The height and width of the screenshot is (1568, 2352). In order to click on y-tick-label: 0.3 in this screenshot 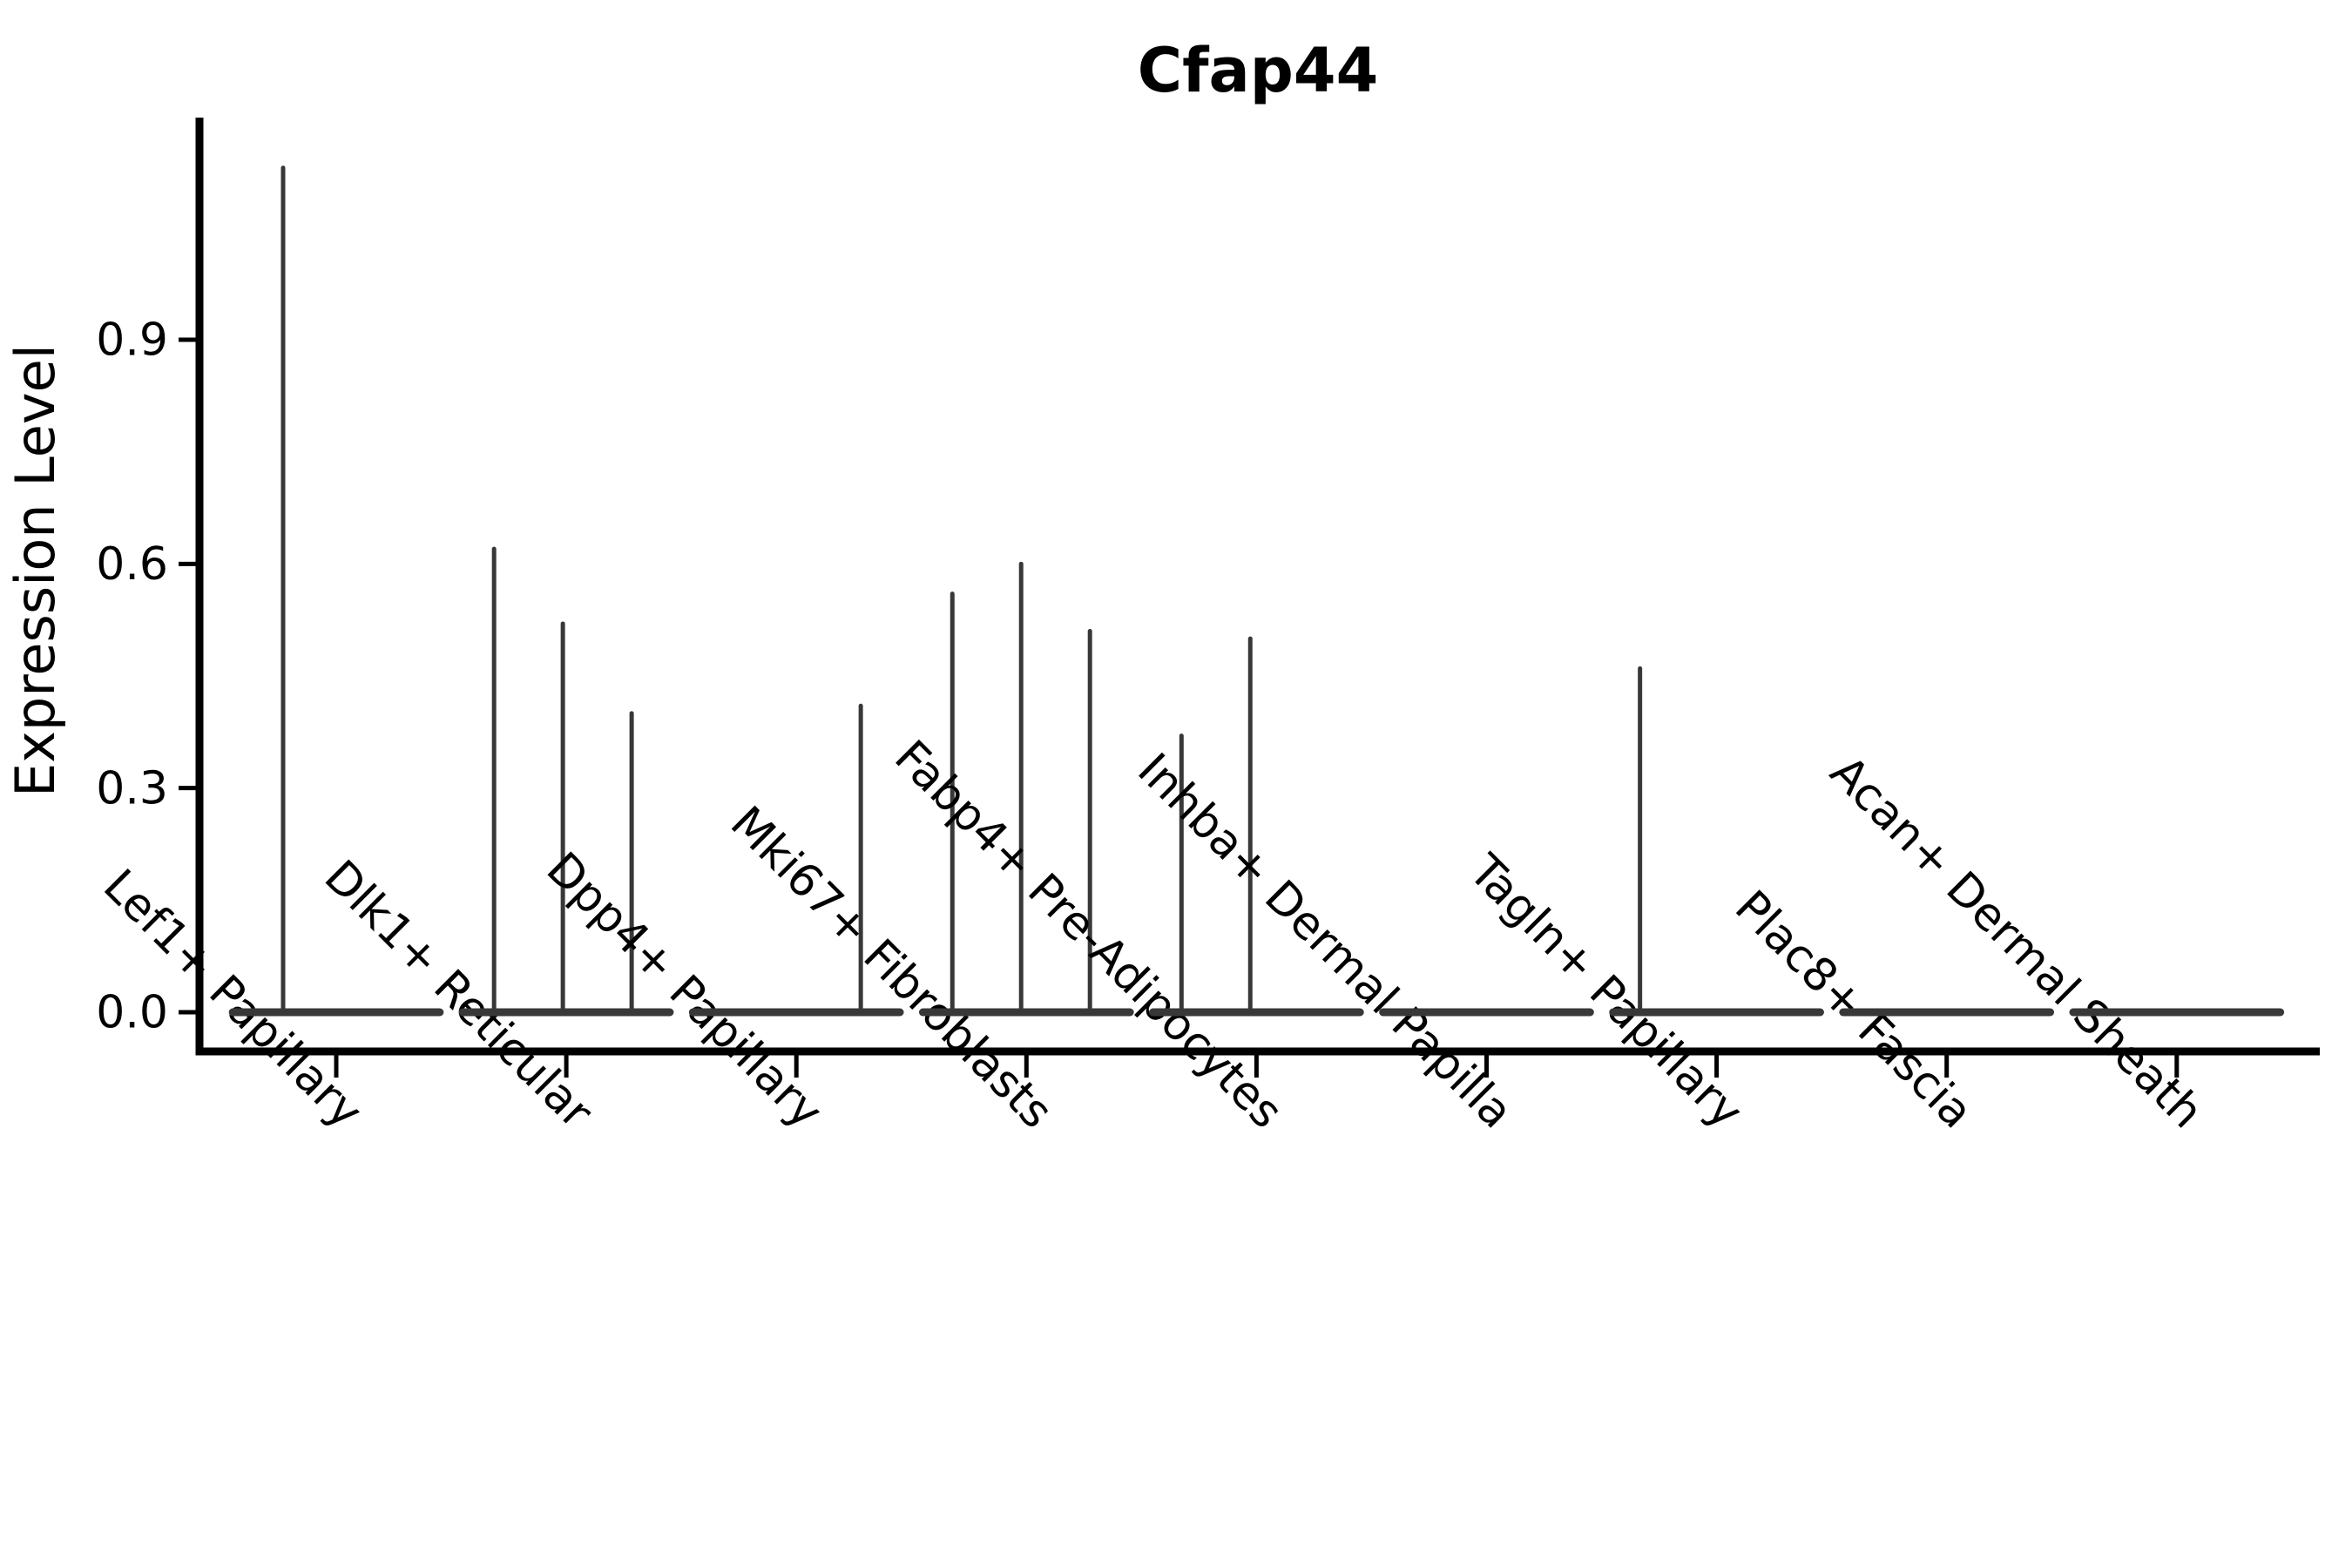, I will do `click(132, 788)`.